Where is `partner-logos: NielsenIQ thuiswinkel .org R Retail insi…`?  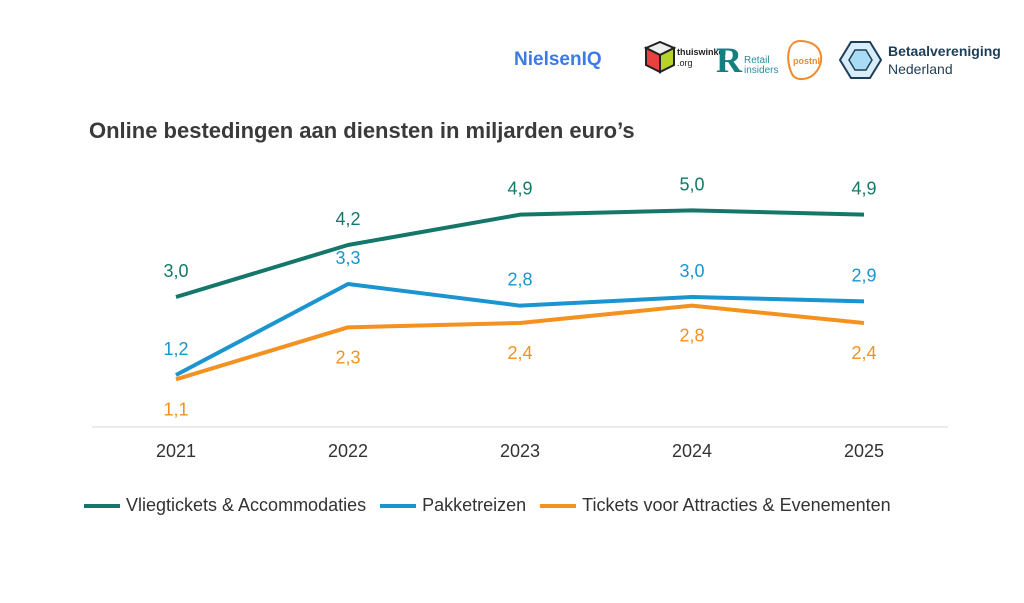 partner-logos: NielsenIQ thuiswinkel .org R Retail insi… is located at coordinates (765, 60).